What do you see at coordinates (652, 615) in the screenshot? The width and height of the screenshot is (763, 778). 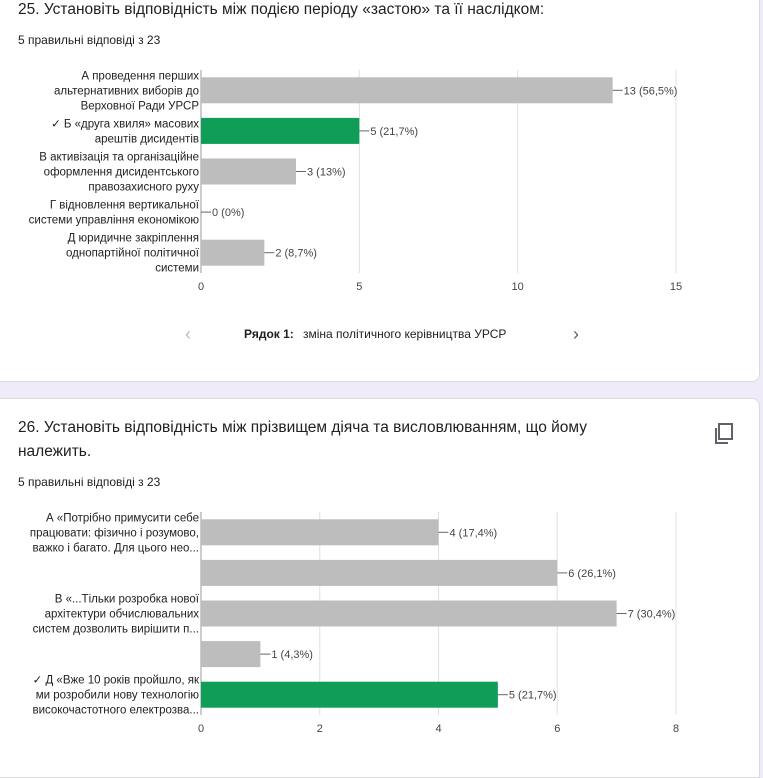 I see `value-label: 7 (30,4%)` at bounding box center [652, 615].